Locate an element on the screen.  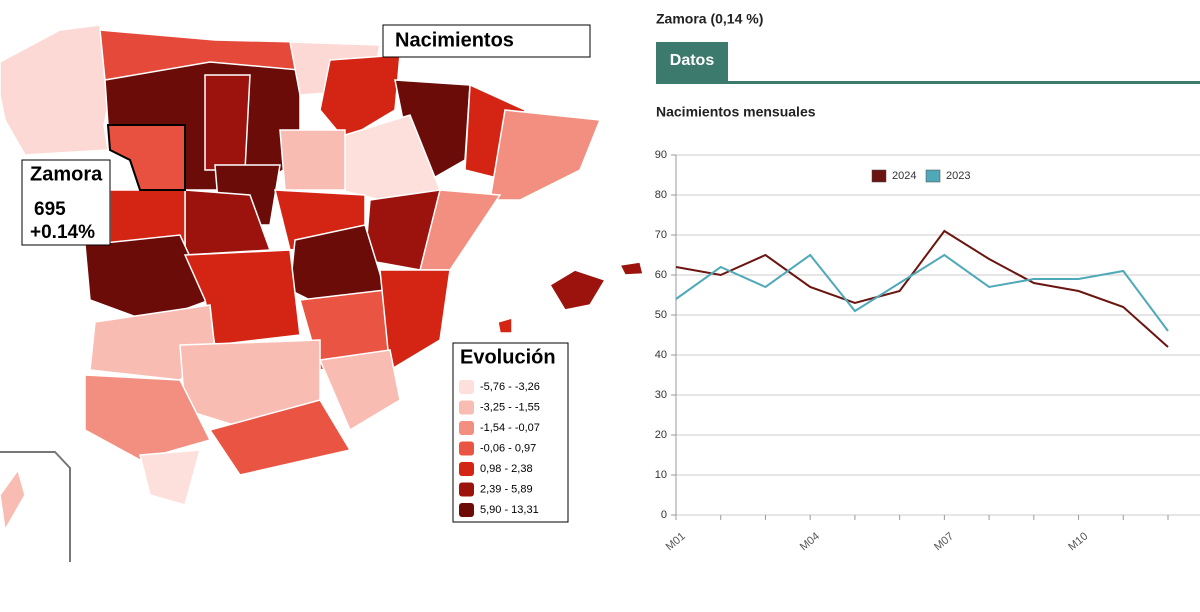
x-tick-label: M01 is located at coordinates (676, 541).